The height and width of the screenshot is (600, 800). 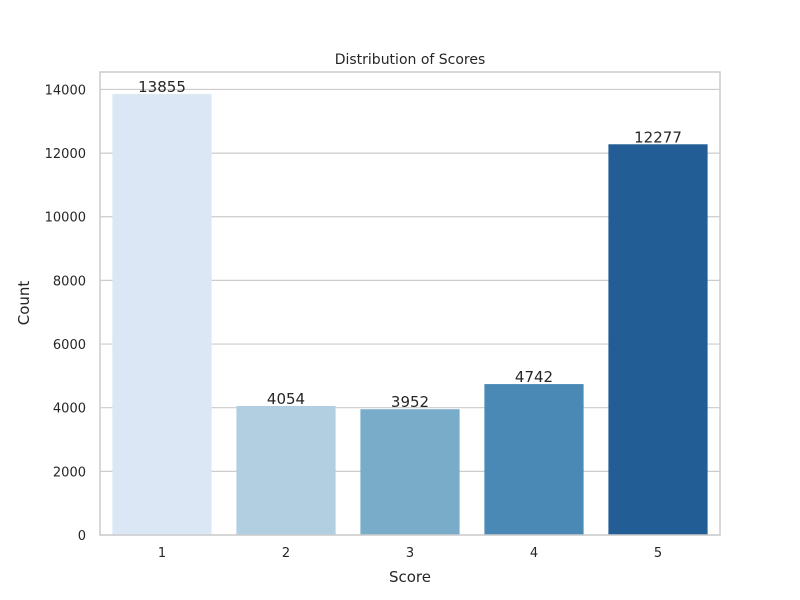 What do you see at coordinates (534, 553) in the screenshot?
I see `x-tick-label: 4` at bounding box center [534, 553].